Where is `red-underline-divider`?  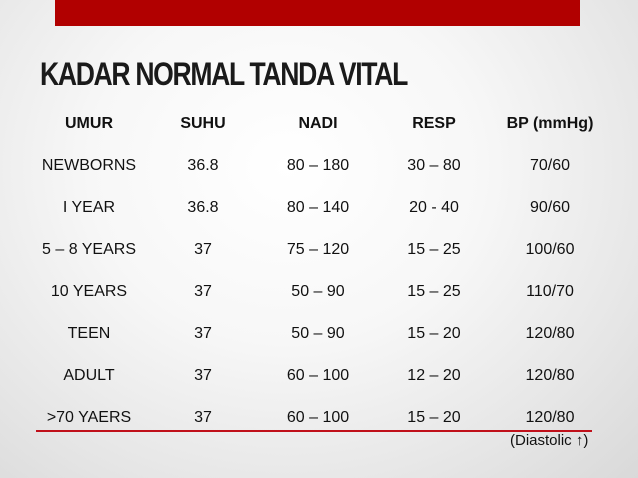
red-underline-divider is located at coordinates (314, 431).